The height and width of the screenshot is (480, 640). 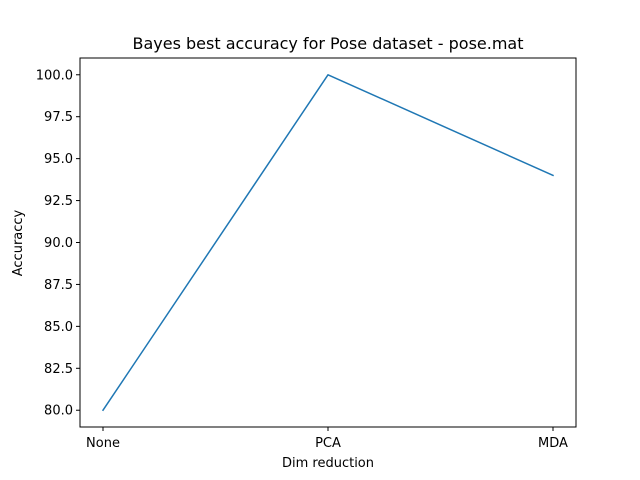 What do you see at coordinates (58, 369) in the screenshot?
I see `y-tick-label: 82.5` at bounding box center [58, 369].